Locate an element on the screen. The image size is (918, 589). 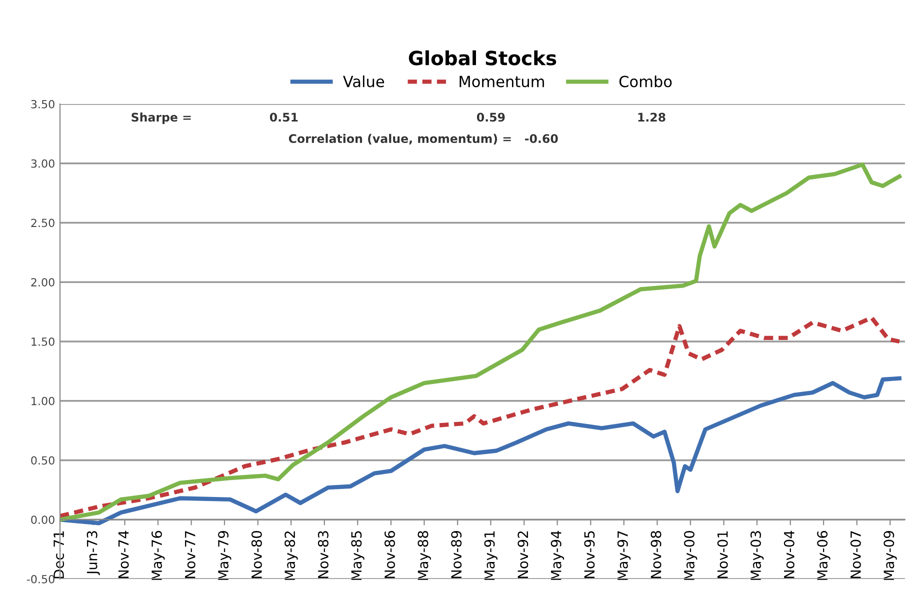
y-tick-label: -0.50 is located at coordinates (40, 579).